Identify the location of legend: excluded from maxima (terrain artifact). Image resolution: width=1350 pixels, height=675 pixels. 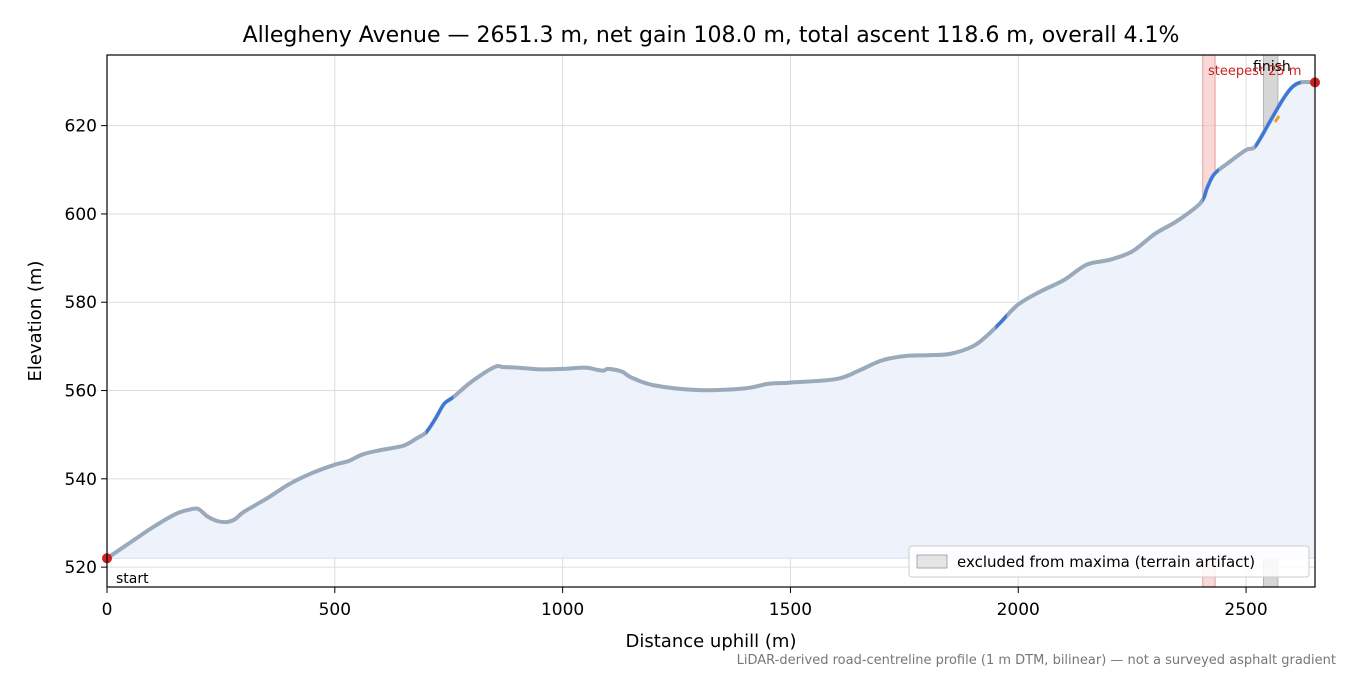
(1109, 561).